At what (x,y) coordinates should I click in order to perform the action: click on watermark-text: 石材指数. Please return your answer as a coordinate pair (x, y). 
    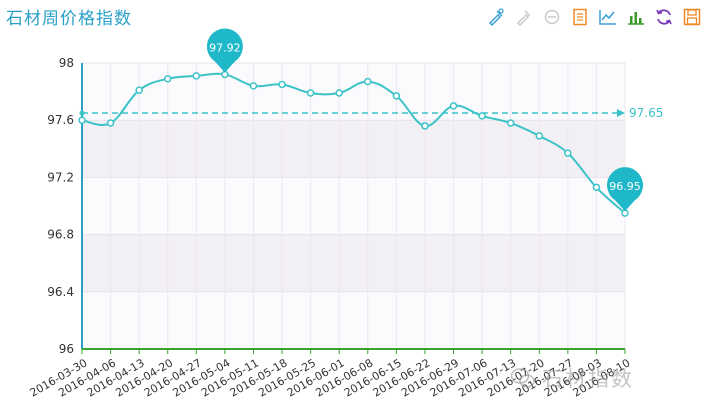
    Looking at the image, I should click on (588, 379).